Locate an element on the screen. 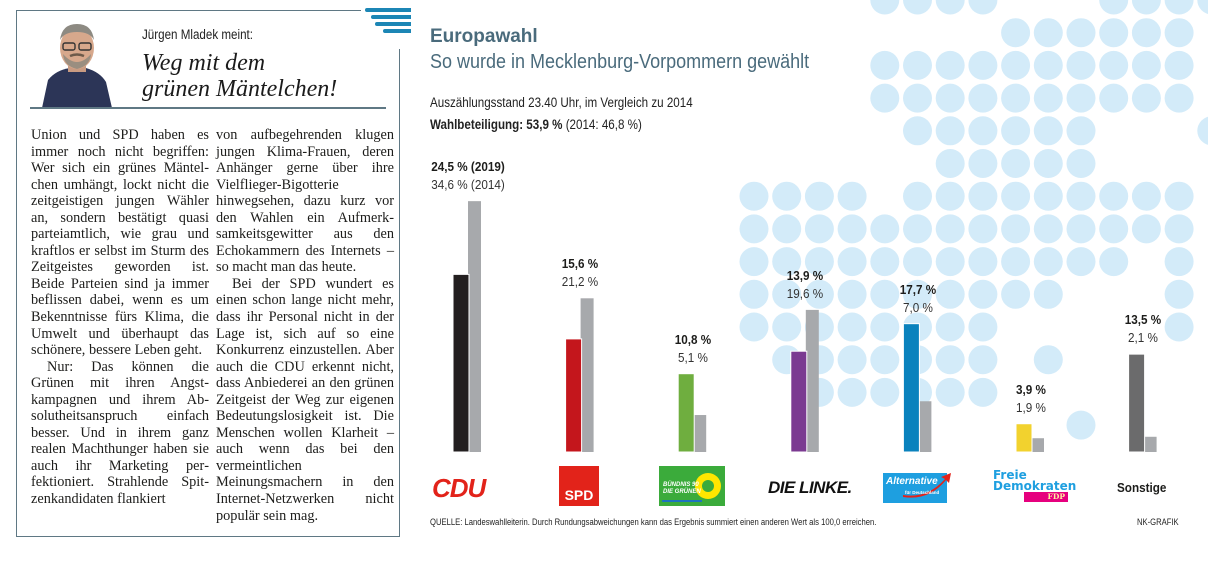 This screenshot has width=1208, height=561. bar-2019-spd is located at coordinates (574, 395).